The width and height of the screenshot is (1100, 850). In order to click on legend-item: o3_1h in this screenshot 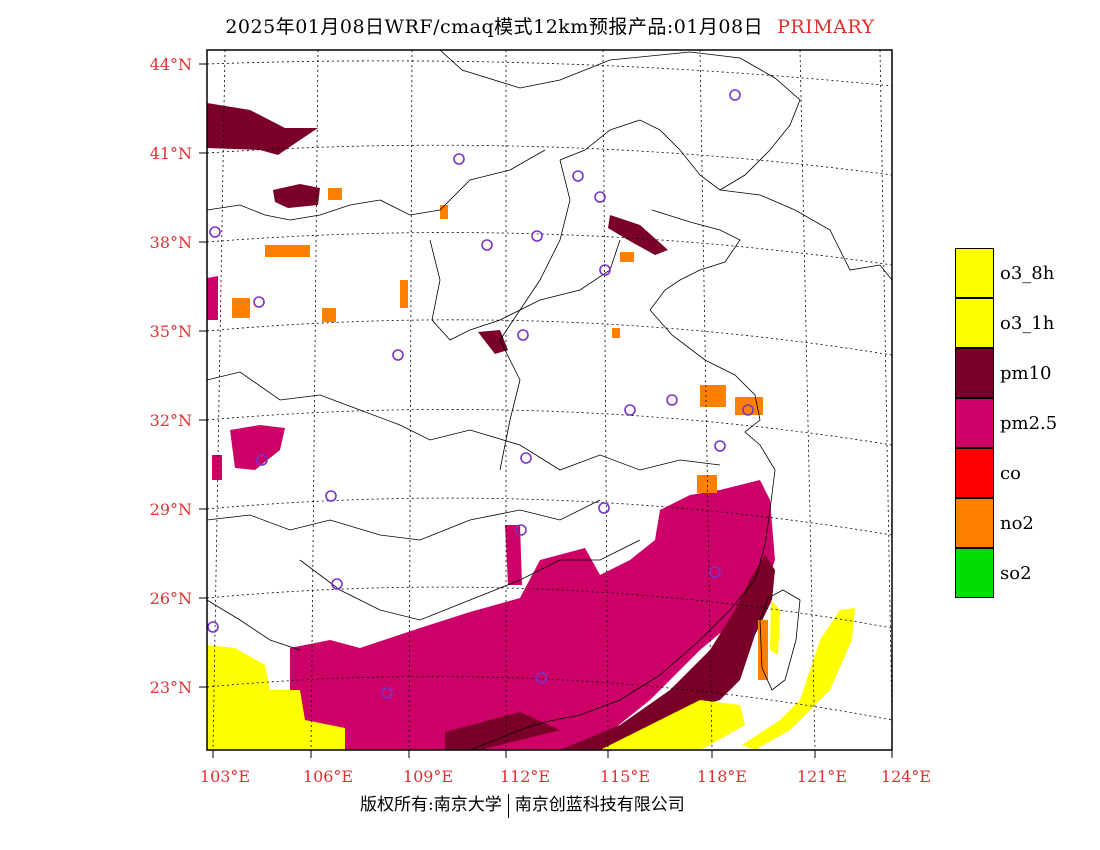, I will do `click(1006, 322)`.